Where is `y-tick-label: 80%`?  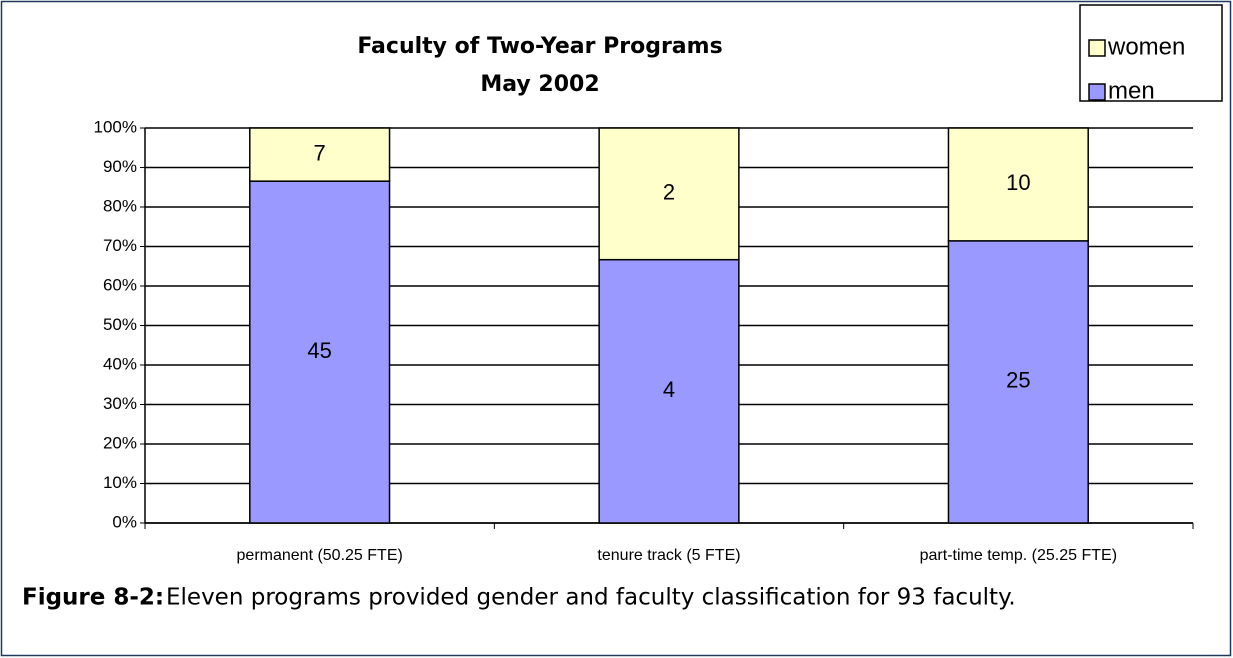 y-tick-label: 80% is located at coordinates (120, 205).